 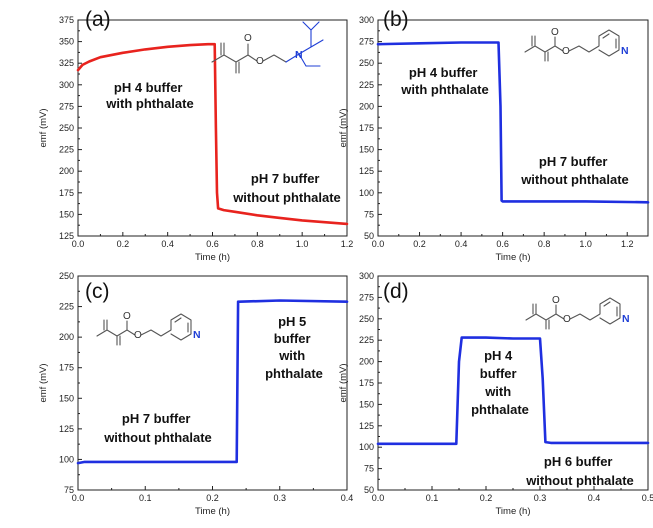 I want to click on panel-c-y-axis-title: emf (mV), so click(x=43, y=382).